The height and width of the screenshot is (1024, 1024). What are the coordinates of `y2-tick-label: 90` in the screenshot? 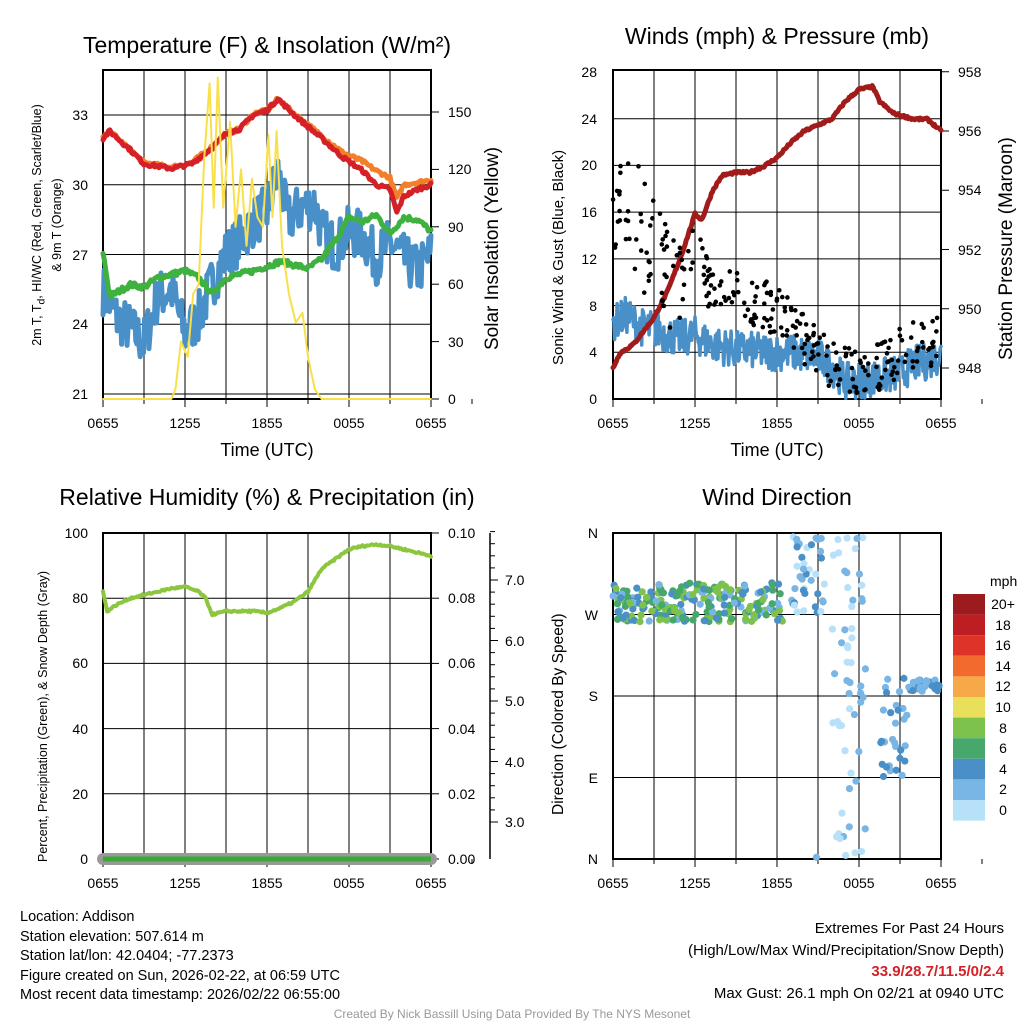 It's located at (456, 226).